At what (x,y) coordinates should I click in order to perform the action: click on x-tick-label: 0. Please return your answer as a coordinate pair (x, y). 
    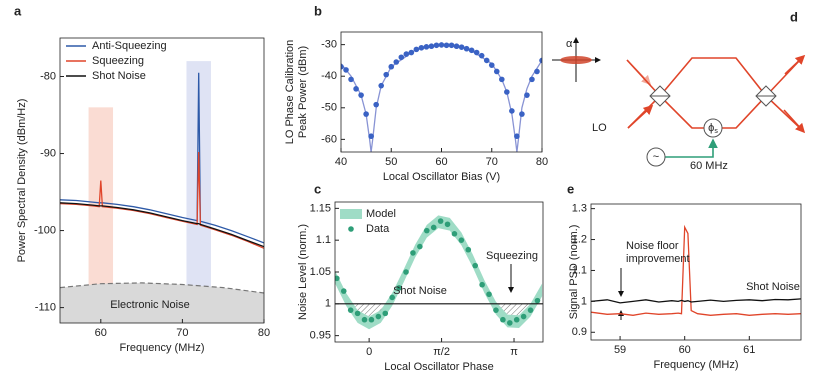
    Looking at the image, I should click on (369, 352).